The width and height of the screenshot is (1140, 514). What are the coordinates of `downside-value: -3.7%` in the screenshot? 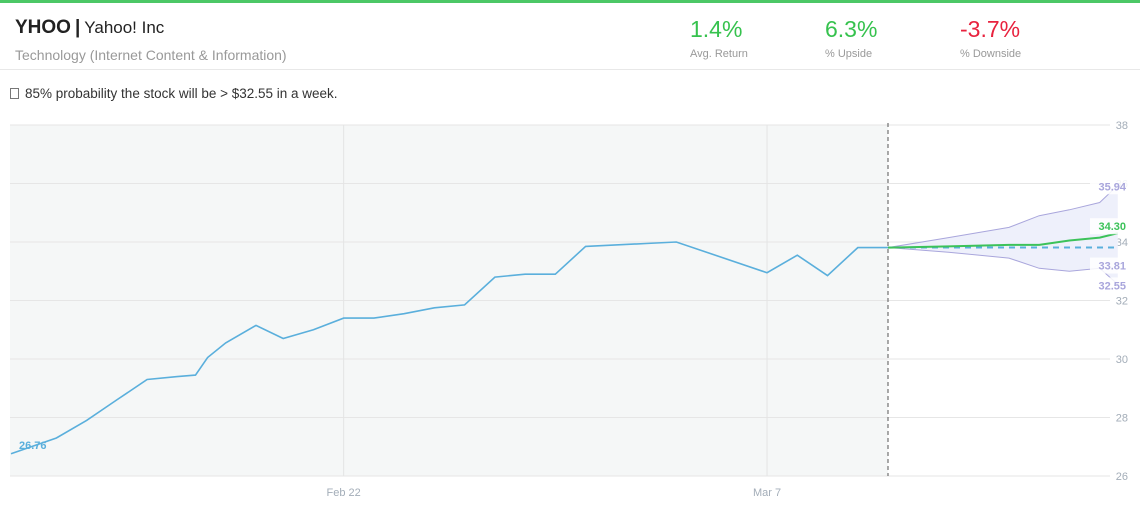 It's located at (990, 29).